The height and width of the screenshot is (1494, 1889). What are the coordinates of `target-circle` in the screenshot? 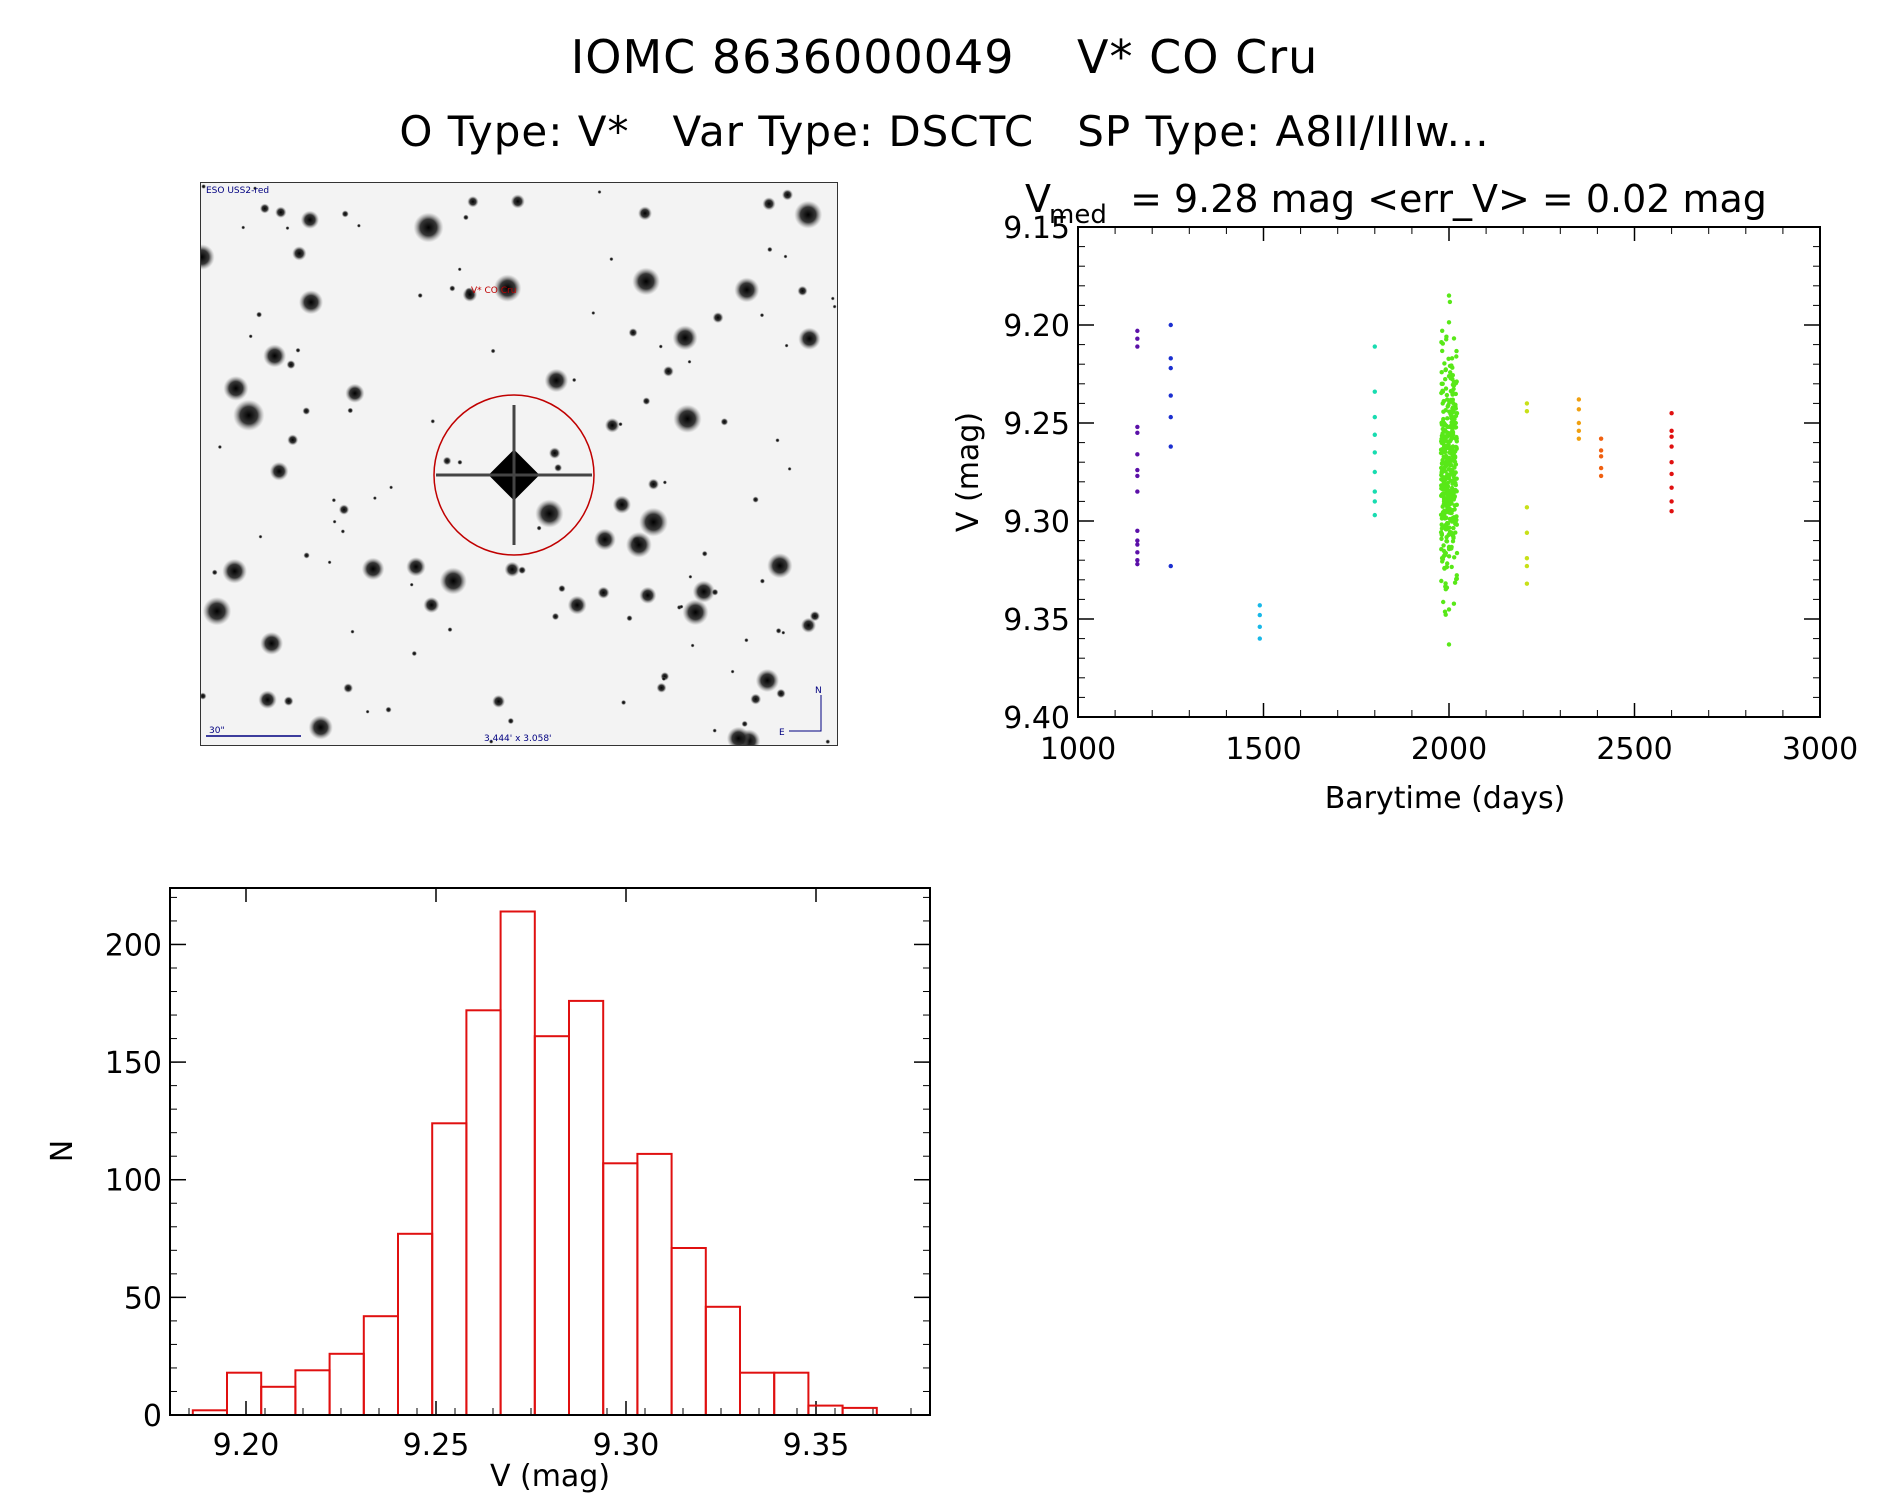 It's located at (514, 475).